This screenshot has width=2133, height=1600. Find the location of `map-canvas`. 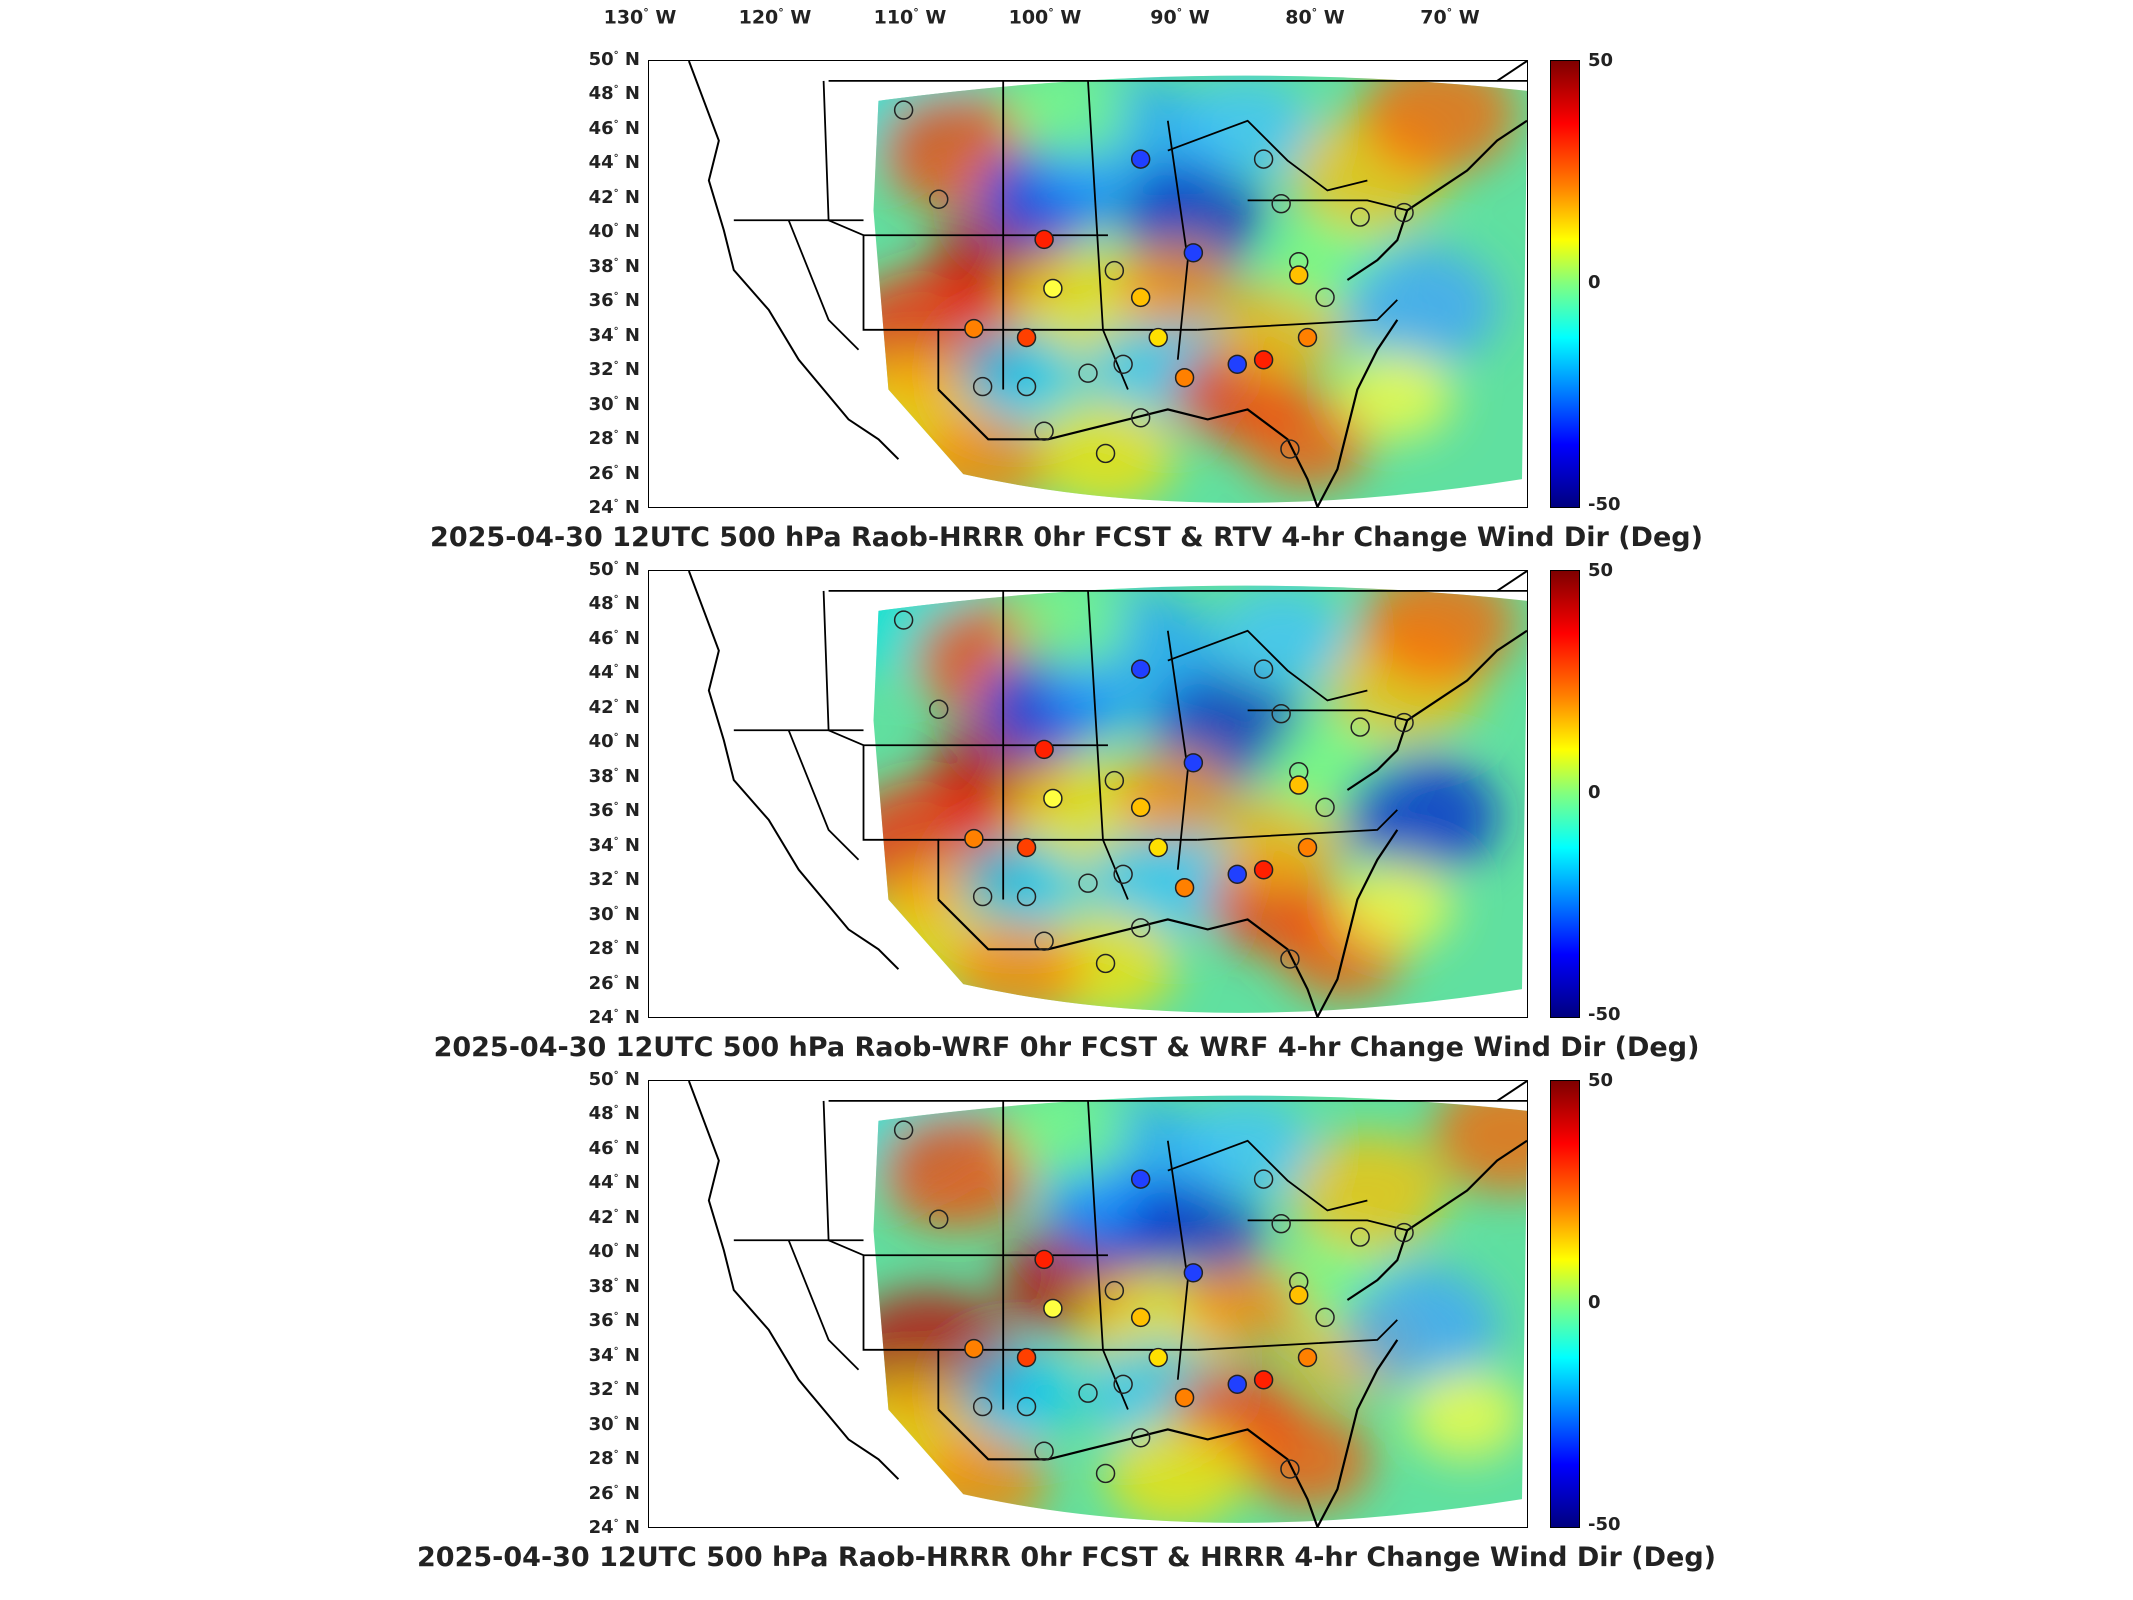

map-canvas is located at coordinates (1107, 1304).